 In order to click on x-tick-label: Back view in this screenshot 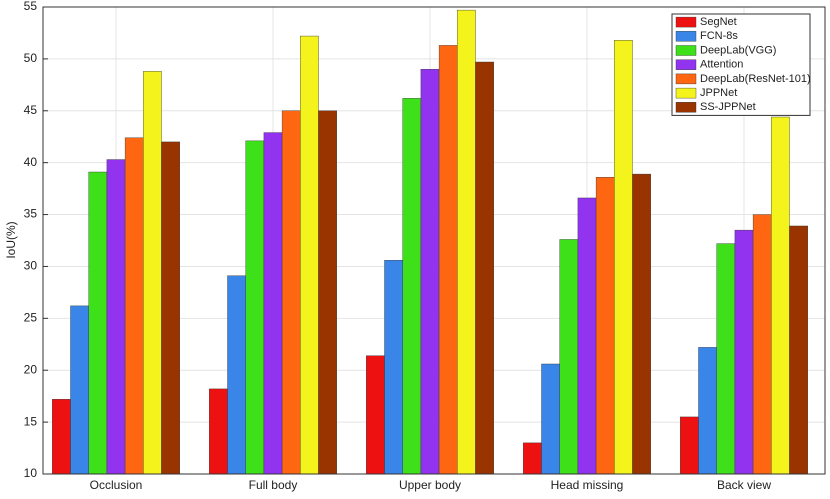, I will do `click(744, 485)`.